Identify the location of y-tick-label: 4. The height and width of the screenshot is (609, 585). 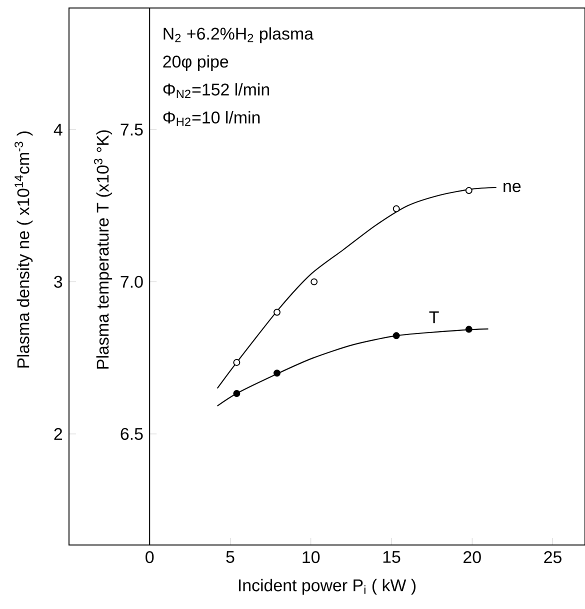
(58, 130).